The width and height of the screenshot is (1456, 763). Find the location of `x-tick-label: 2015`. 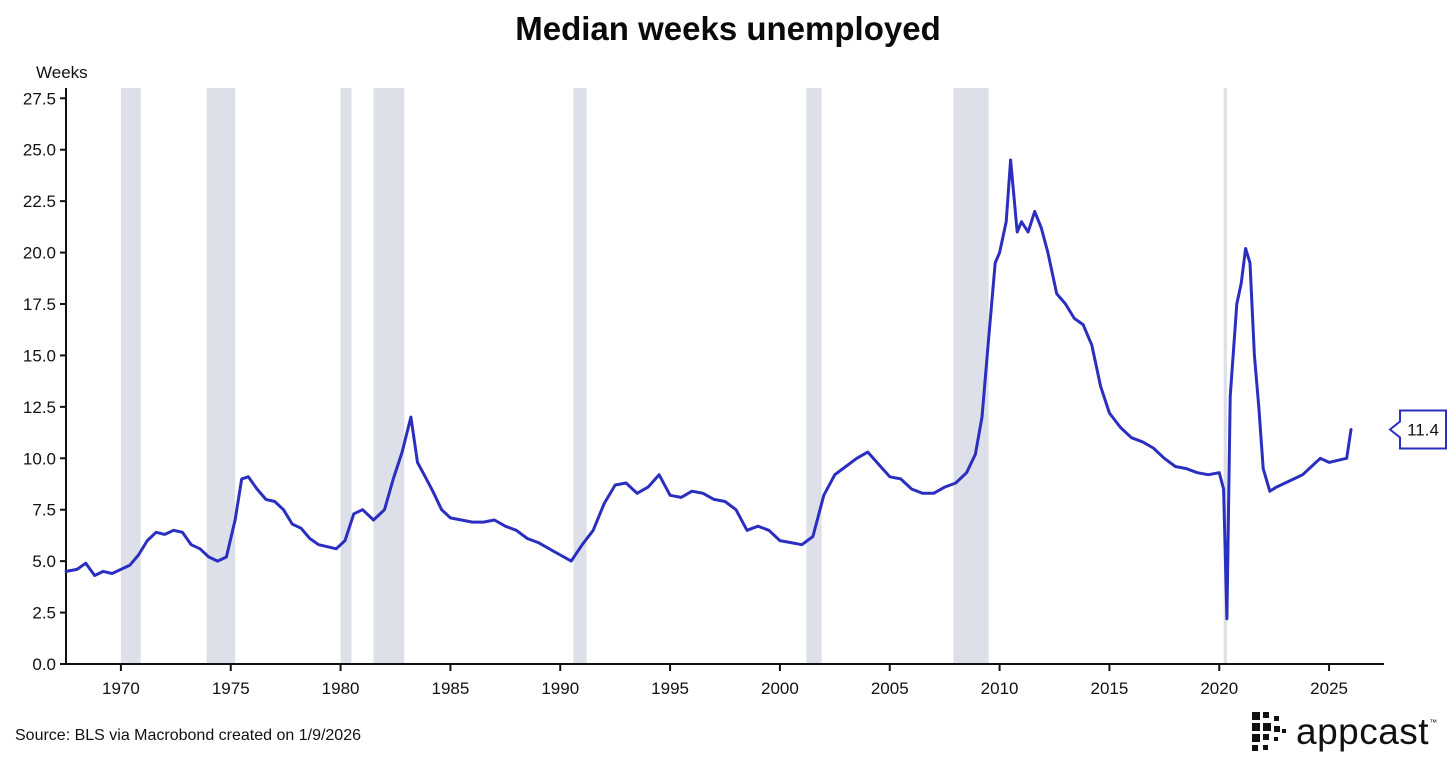

x-tick-label: 2015 is located at coordinates (1110, 688).